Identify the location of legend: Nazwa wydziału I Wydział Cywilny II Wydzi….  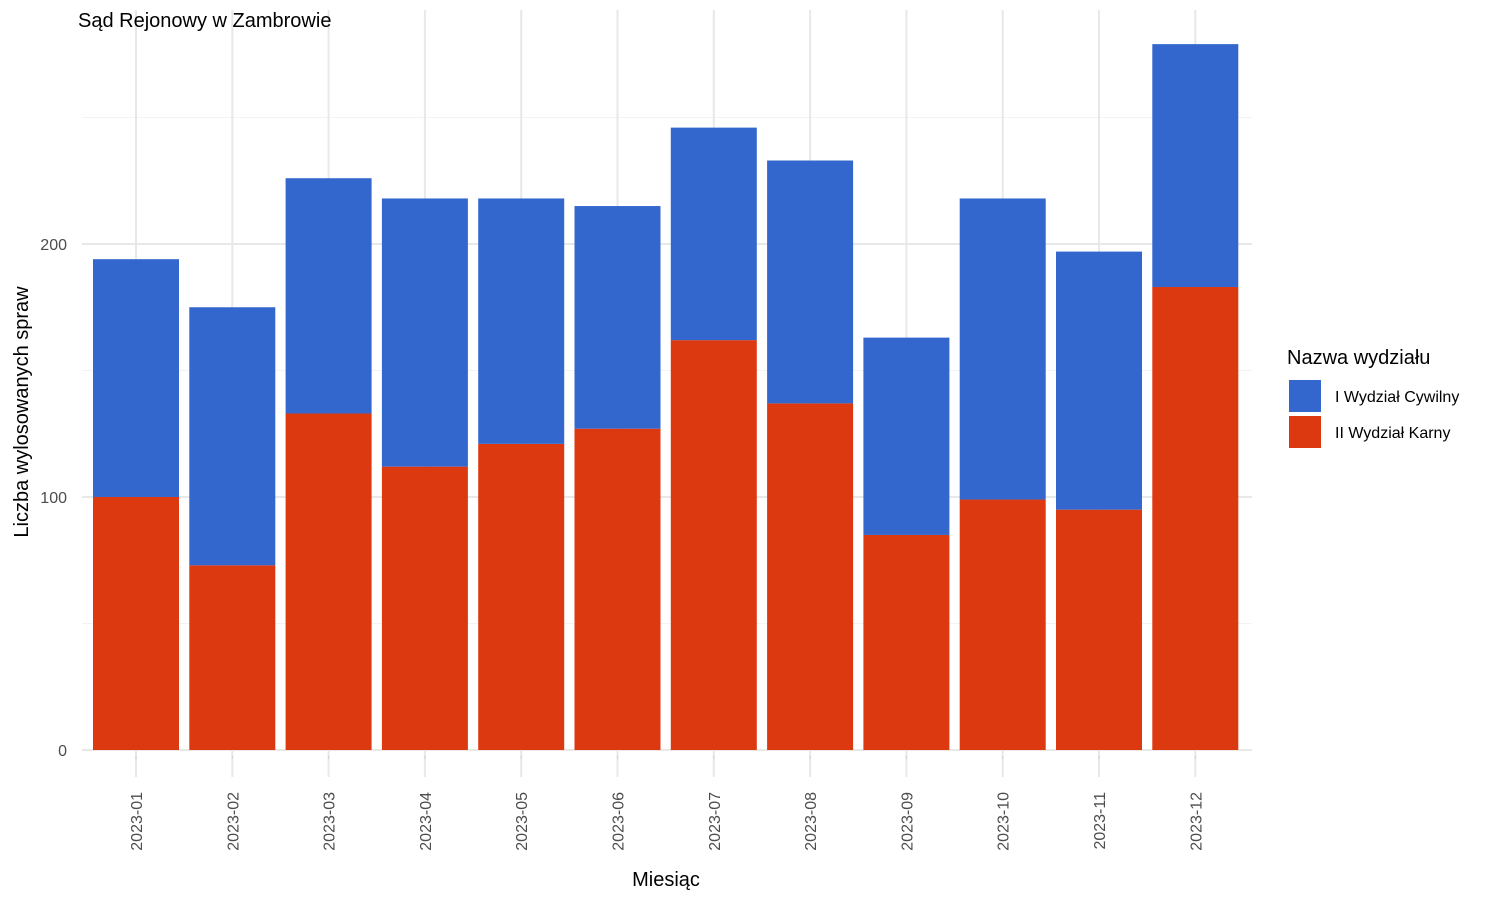
(1373, 397).